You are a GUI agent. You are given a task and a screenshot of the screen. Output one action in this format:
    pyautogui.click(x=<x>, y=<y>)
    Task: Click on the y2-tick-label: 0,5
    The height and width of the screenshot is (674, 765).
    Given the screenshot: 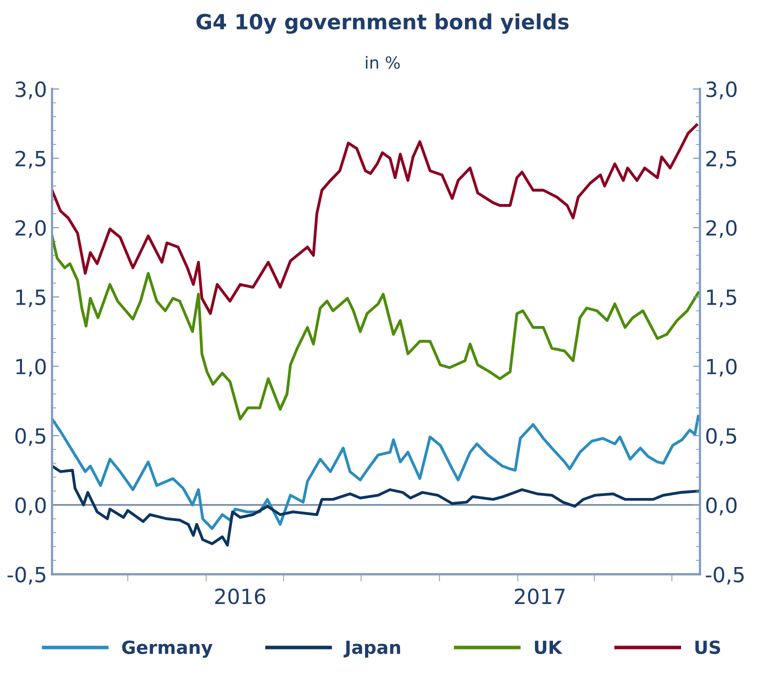 What is the action you would take?
    pyautogui.click(x=721, y=437)
    